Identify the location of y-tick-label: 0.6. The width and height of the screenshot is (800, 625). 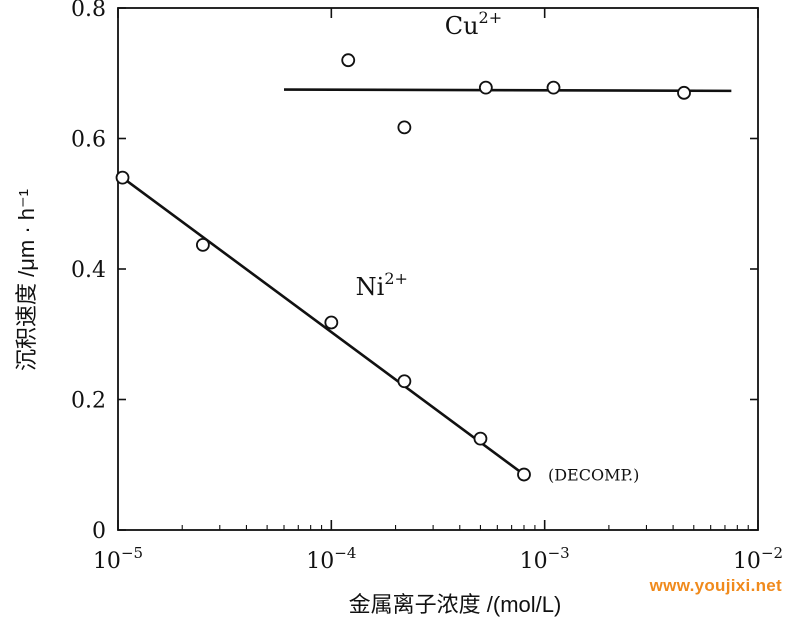
(88, 140).